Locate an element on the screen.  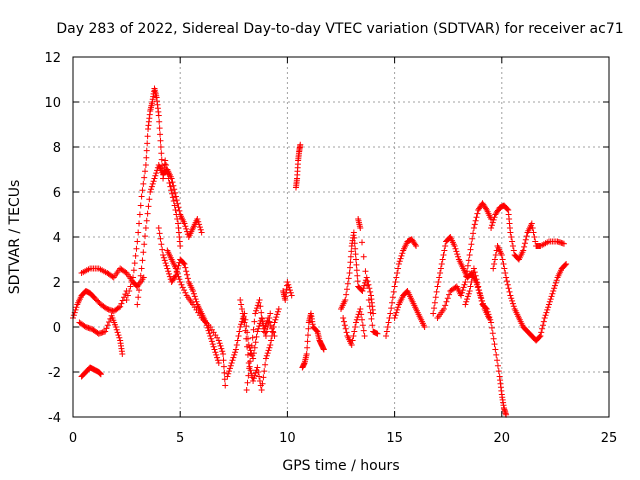
x-tick-label: 10 is located at coordinates (287, 438).